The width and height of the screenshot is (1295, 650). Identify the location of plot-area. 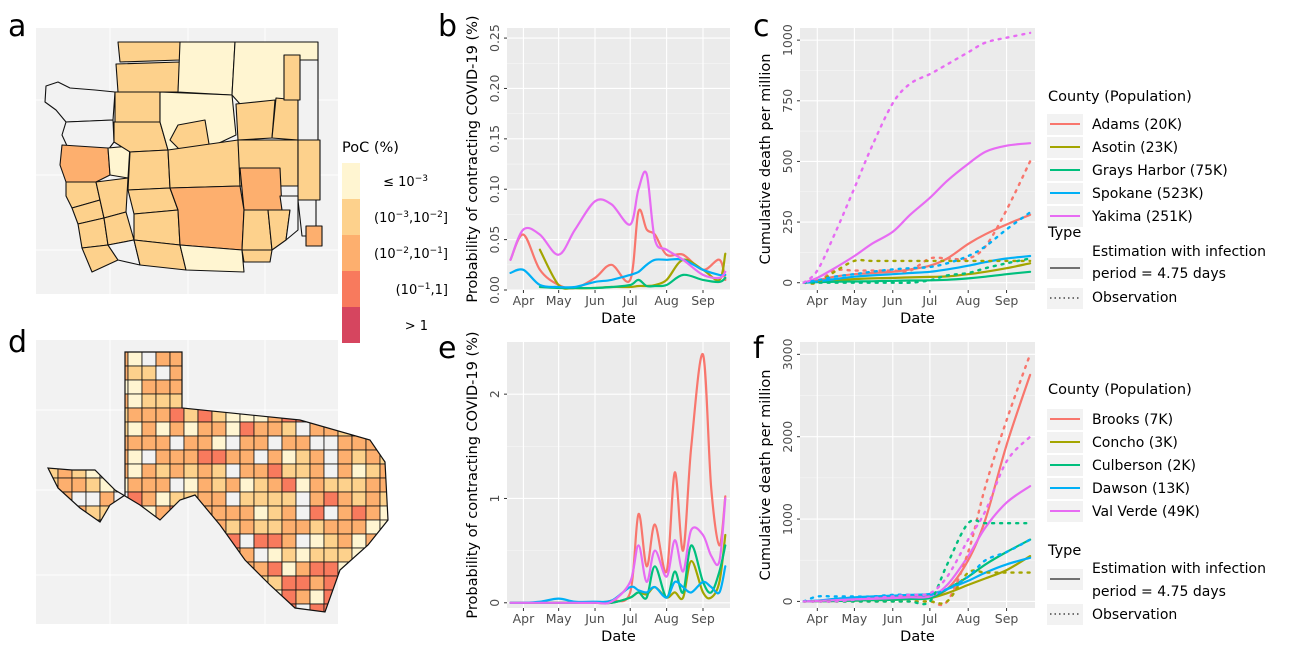
(917, 159).